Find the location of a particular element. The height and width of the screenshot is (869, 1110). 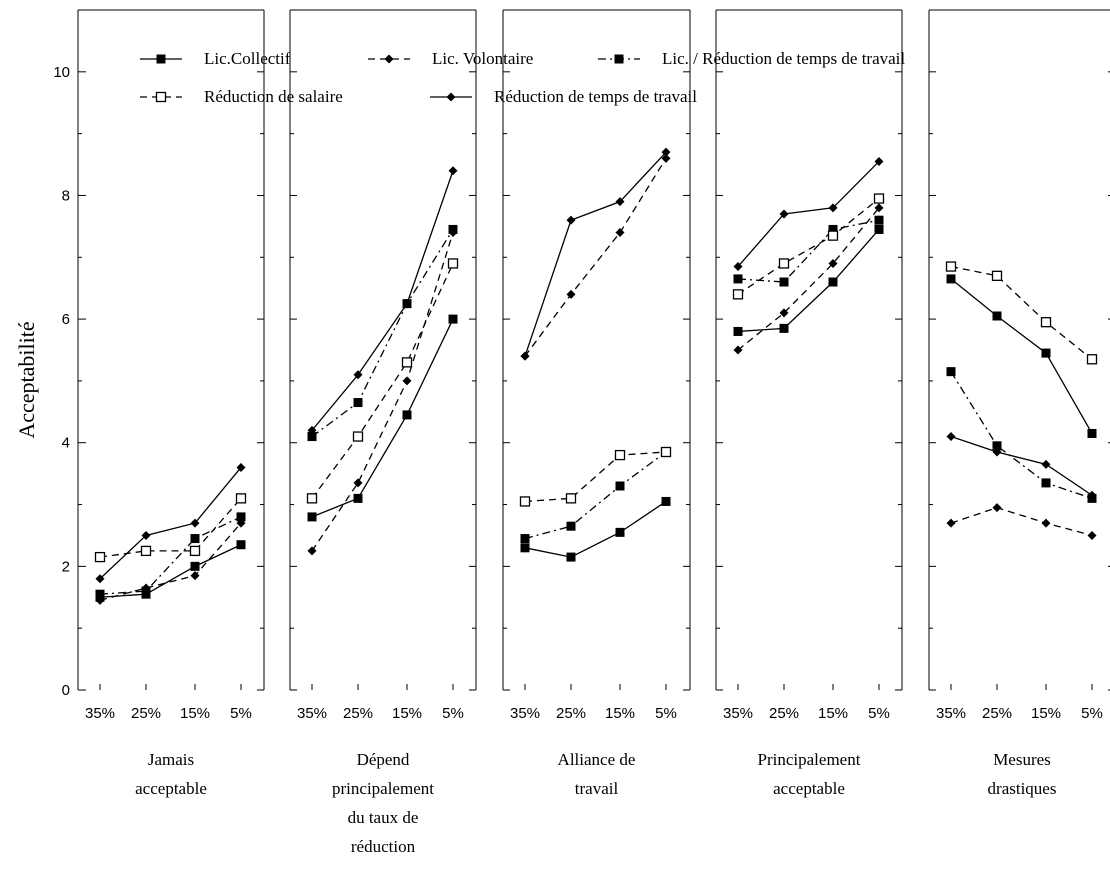

panel-category-label: drastiques is located at coordinates (1022, 788).